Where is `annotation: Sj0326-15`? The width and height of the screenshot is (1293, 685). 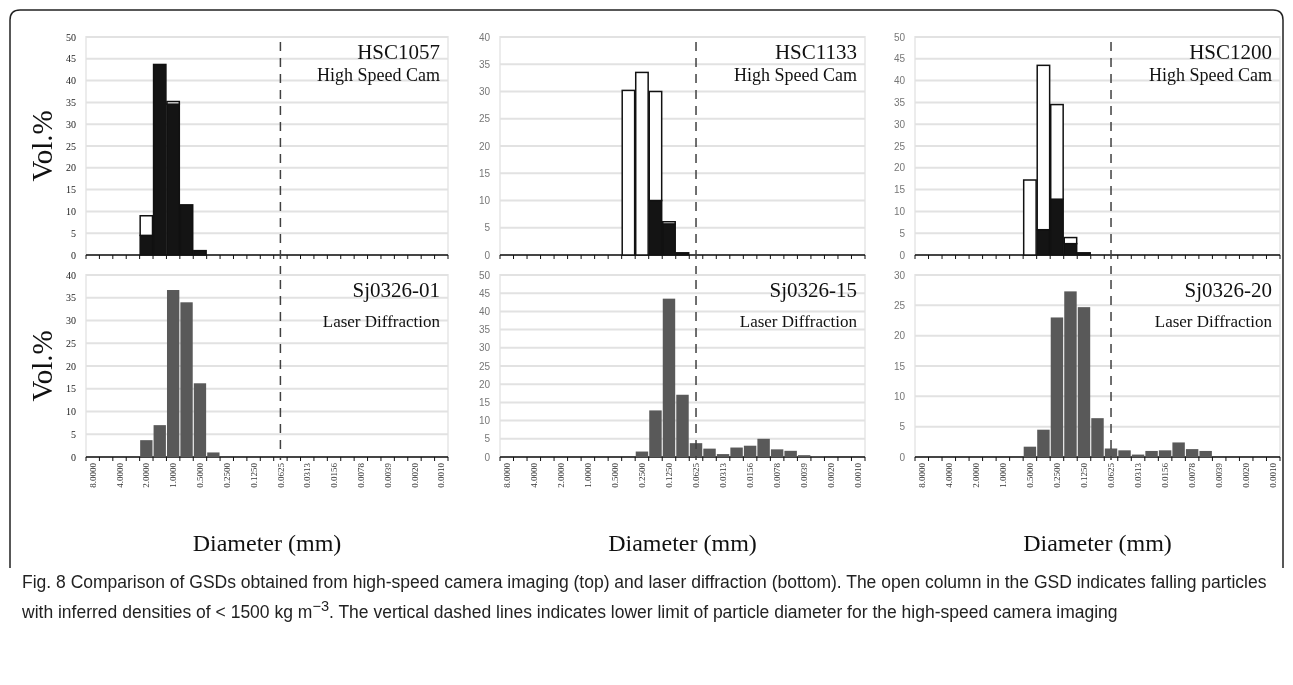
annotation: Sj0326-15 is located at coordinates (813, 290).